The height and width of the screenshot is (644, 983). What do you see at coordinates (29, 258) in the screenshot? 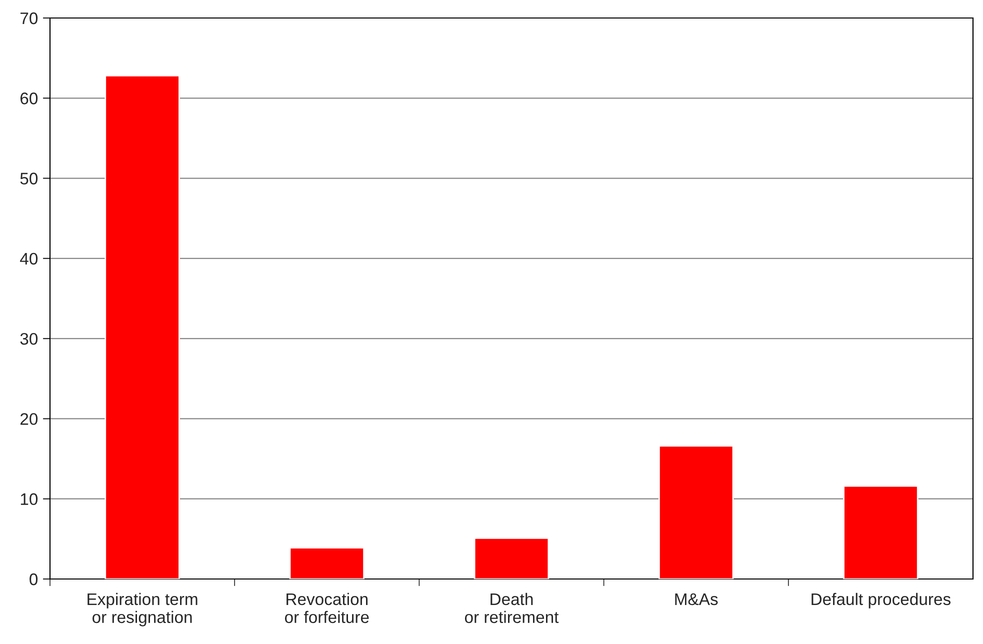
I see `y-tick-label: 40` at bounding box center [29, 258].